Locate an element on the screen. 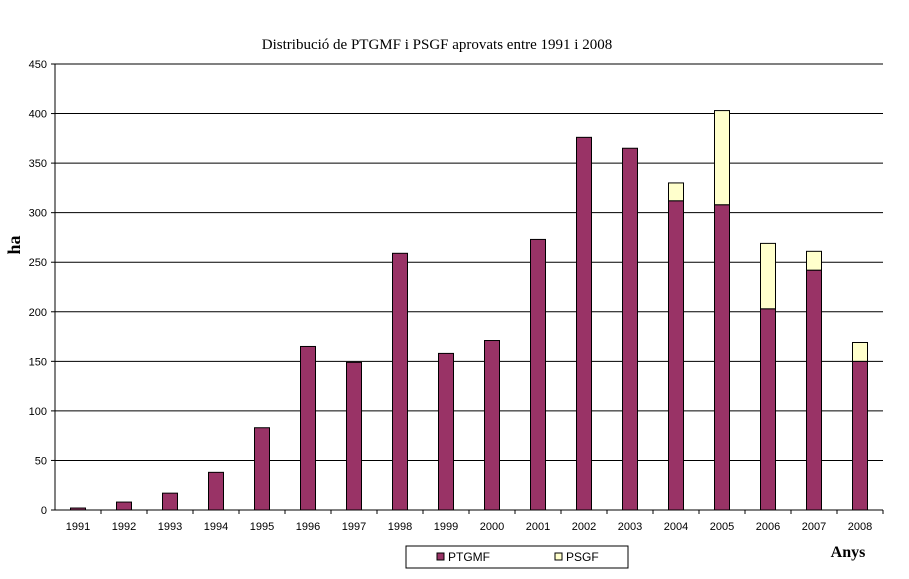 This screenshot has height=579, width=909. bar-ptgmf-1998 is located at coordinates (400, 381).